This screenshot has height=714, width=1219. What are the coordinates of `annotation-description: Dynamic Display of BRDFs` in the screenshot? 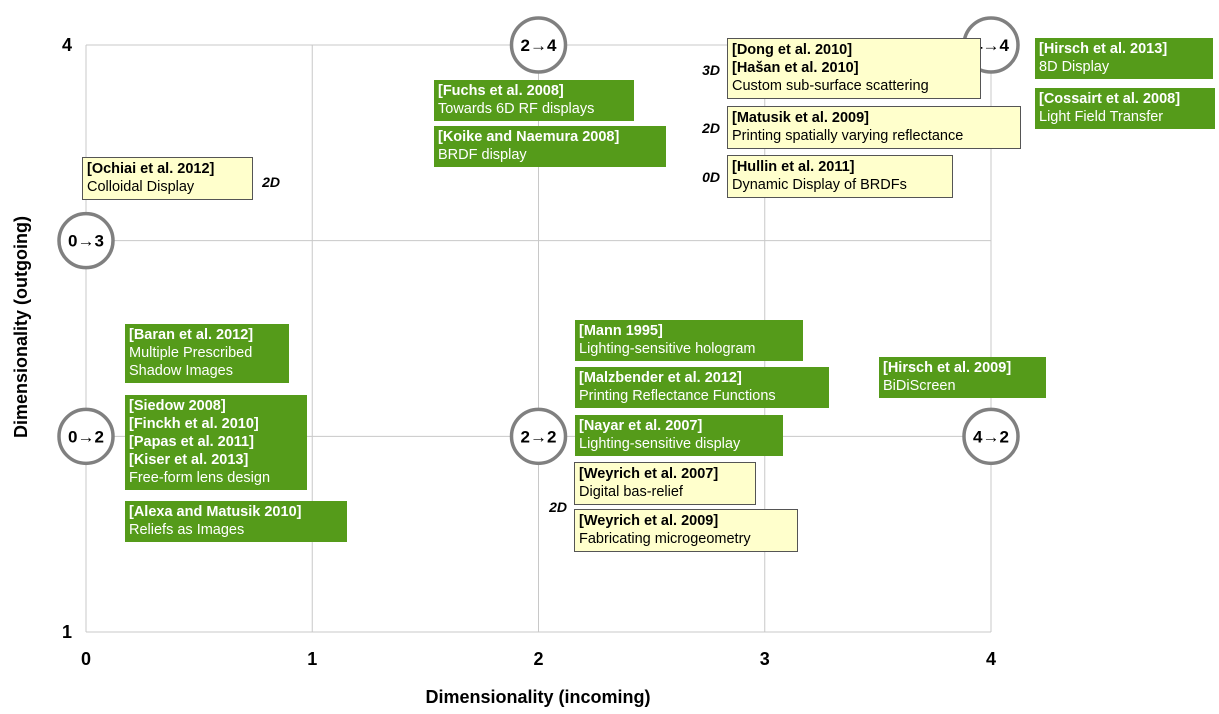 It's located at (819, 185).